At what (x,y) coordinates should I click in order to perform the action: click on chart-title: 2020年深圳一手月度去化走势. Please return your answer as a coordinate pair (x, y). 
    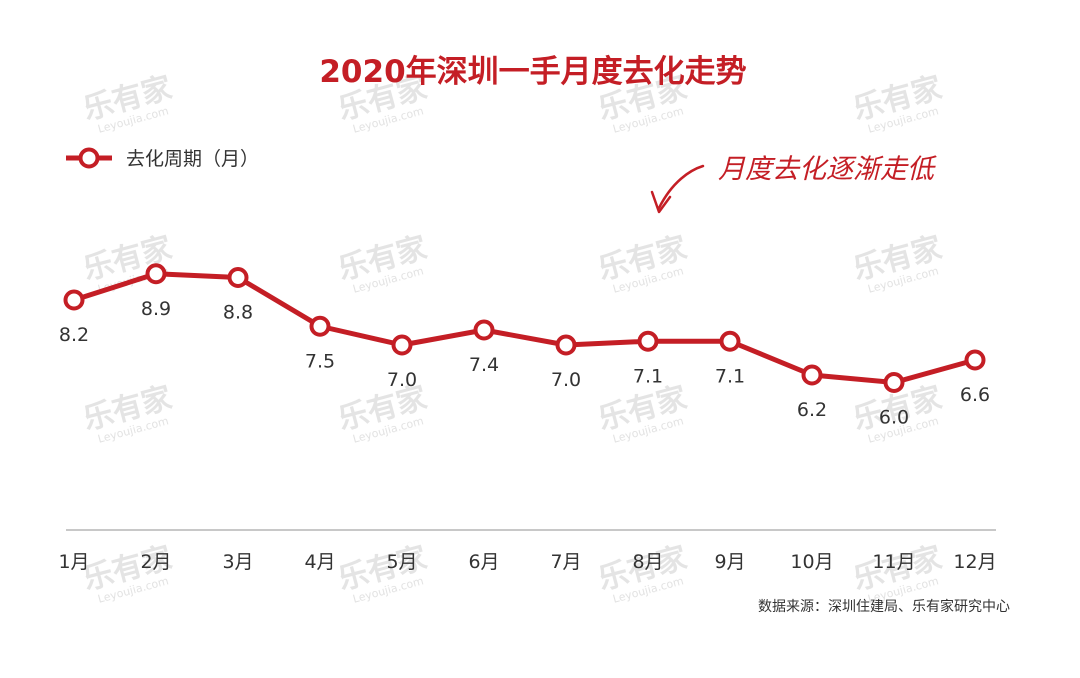
    Looking at the image, I should click on (532, 72).